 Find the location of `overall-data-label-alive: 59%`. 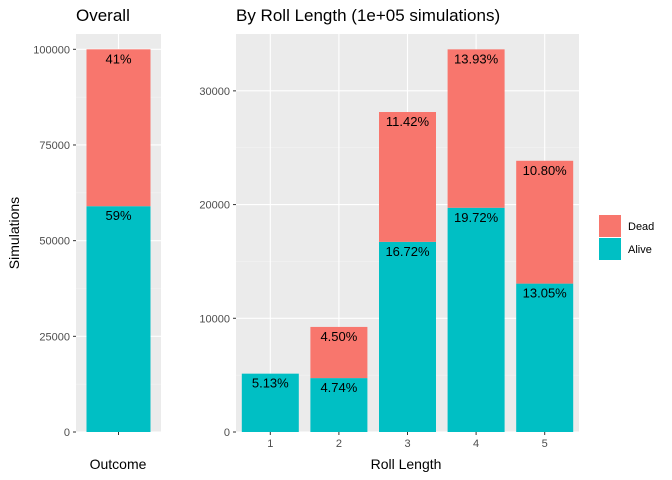

overall-data-label-alive: 59% is located at coordinates (118, 215).